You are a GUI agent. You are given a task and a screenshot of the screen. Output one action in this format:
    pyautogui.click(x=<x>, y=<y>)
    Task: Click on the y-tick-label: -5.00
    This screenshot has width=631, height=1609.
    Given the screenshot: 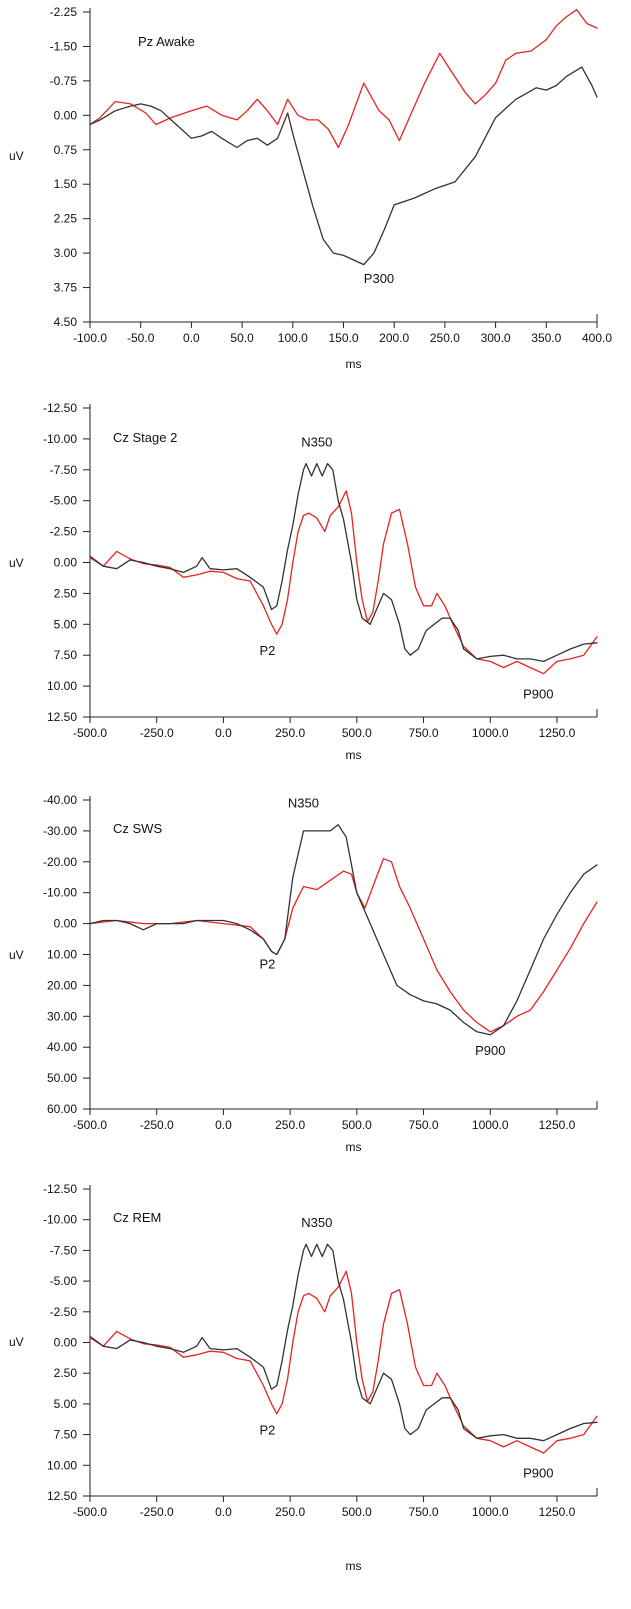 What is the action you would take?
    pyautogui.click(x=64, y=1281)
    